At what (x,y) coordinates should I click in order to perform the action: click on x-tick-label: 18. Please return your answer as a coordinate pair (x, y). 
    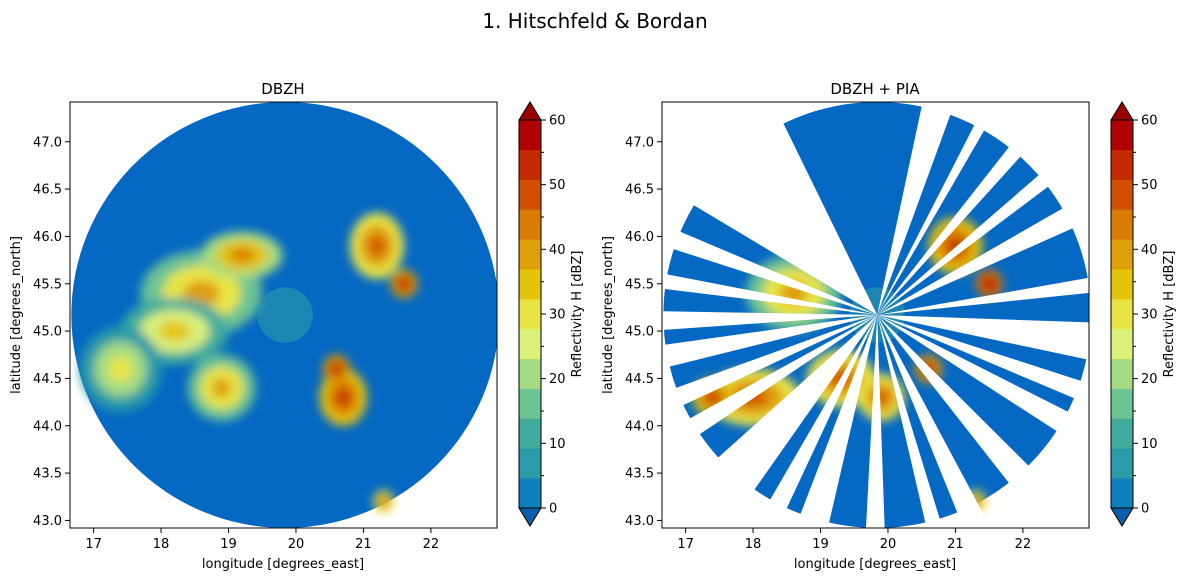
    Looking at the image, I should click on (753, 544).